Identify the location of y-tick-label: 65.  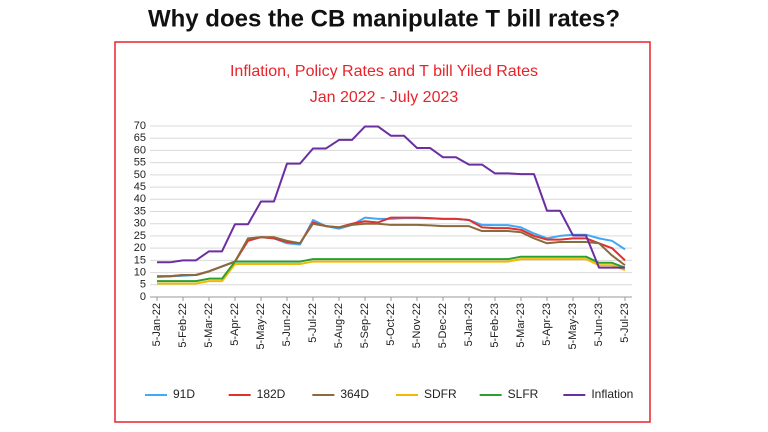
(140, 138).